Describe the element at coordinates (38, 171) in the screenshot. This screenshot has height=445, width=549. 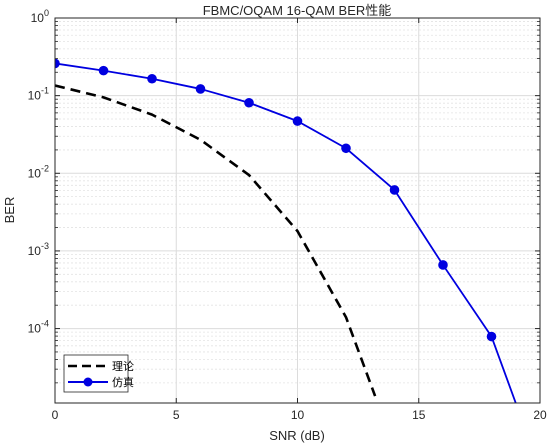
I see `y-tick-label: 10⁻²` at that location.